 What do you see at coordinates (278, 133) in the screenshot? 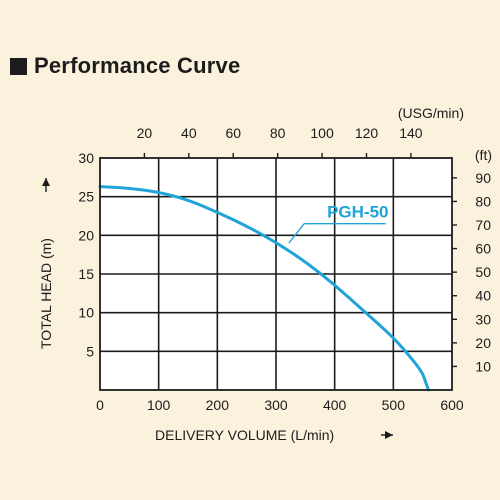
I see `top-tick-label: 80` at bounding box center [278, 133].